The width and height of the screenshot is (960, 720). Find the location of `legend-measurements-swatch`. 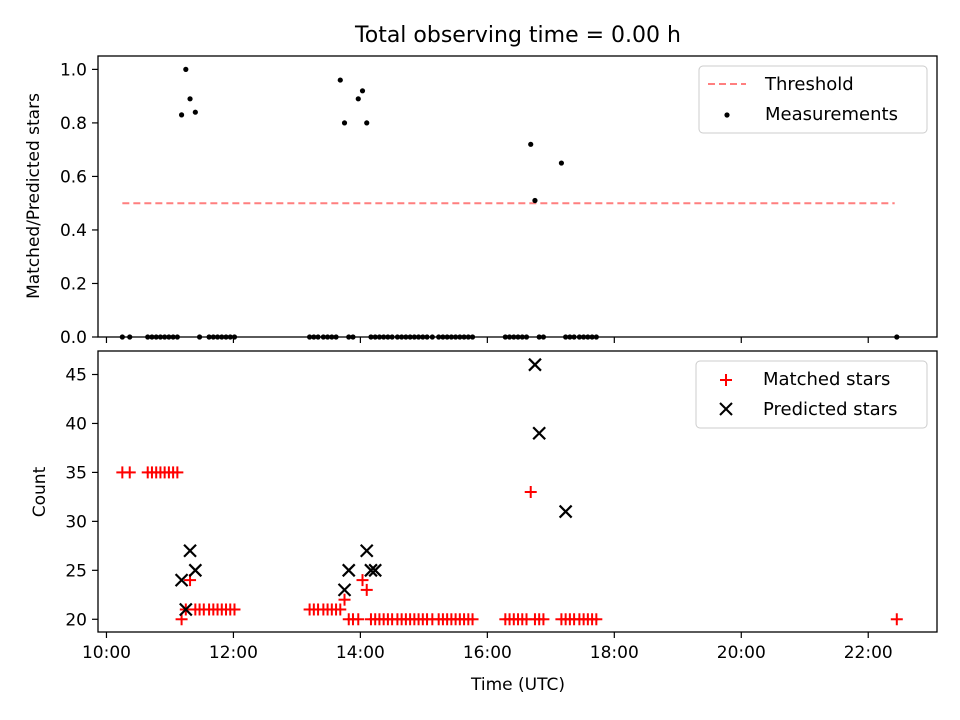

legend-measurements-swatch is located at coordinates (727, 115).